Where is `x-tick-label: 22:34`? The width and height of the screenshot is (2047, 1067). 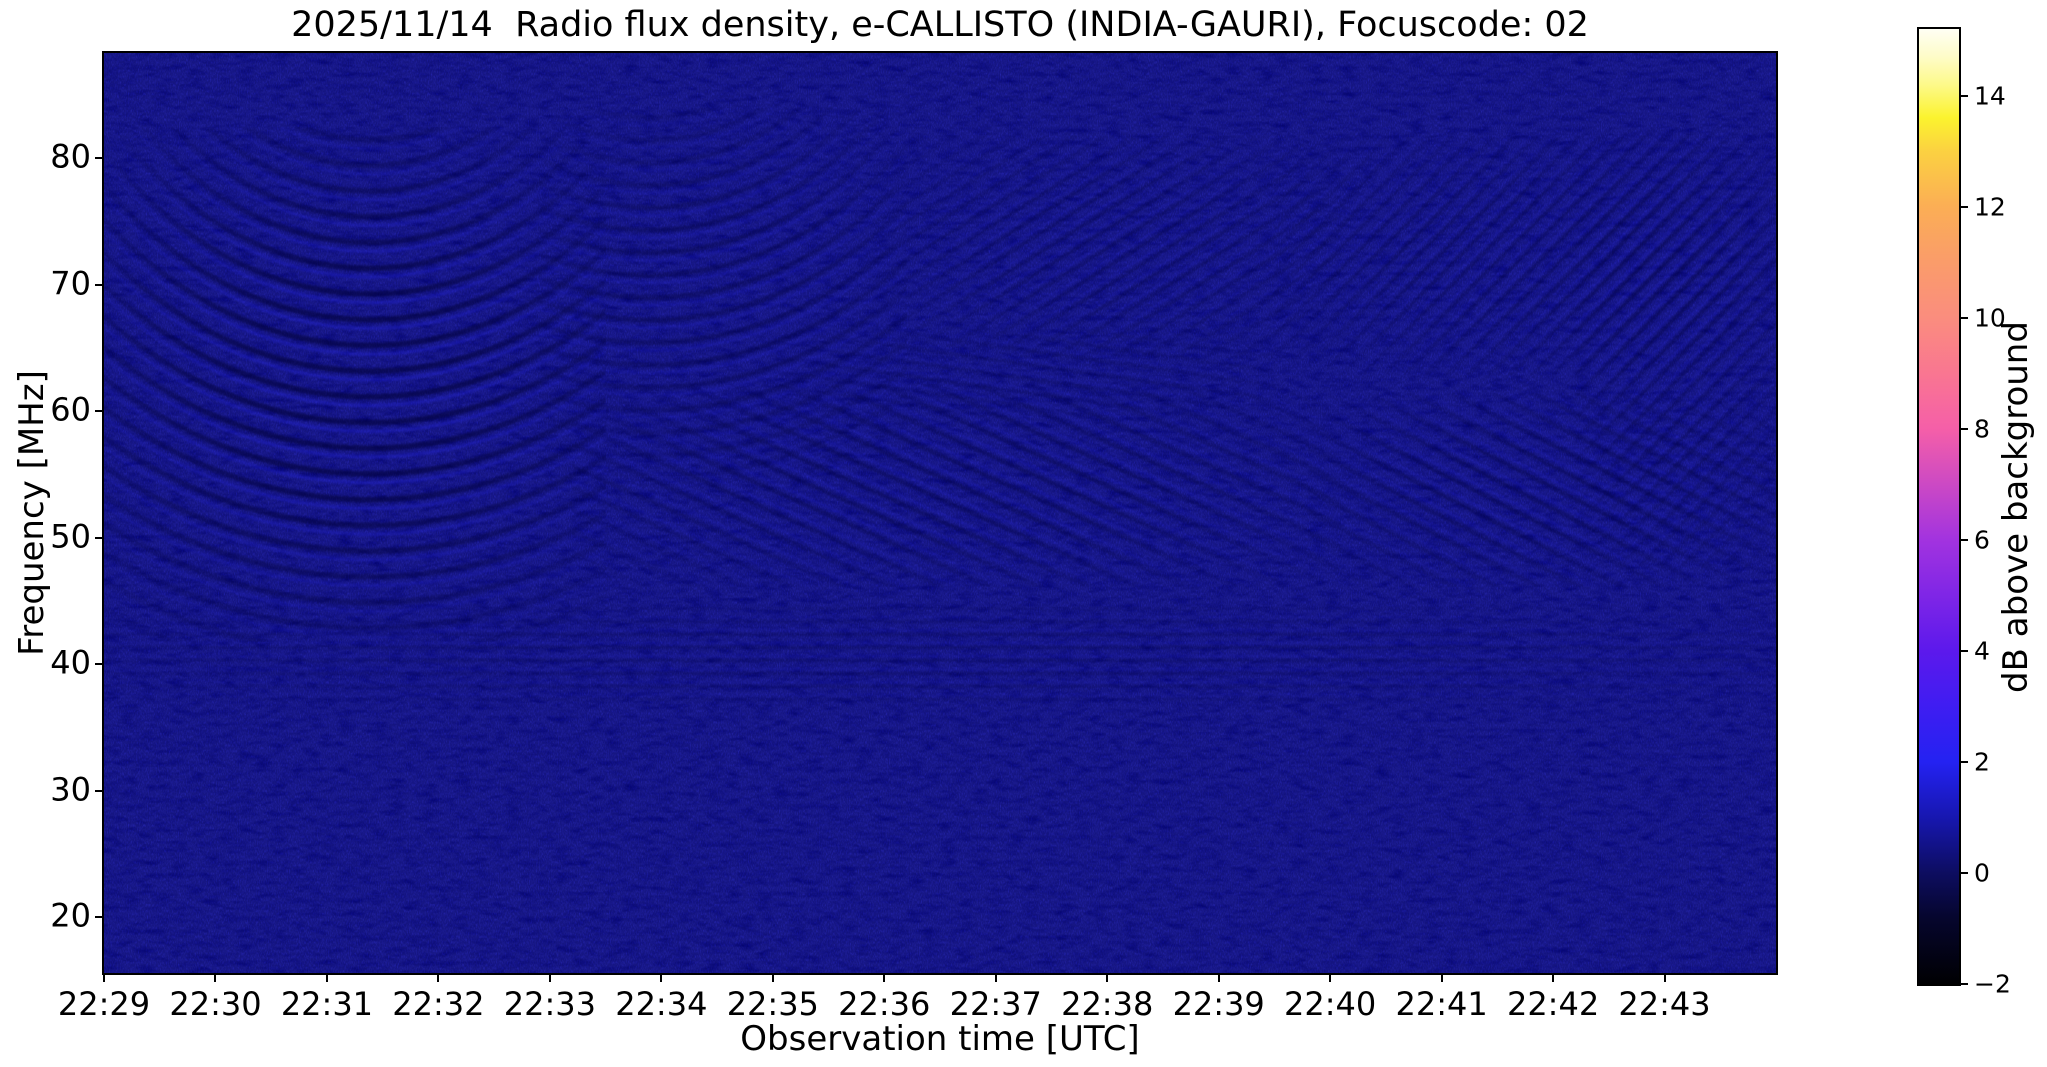
x-tick-label: 22:34 is located at coordinates (661, 1004).